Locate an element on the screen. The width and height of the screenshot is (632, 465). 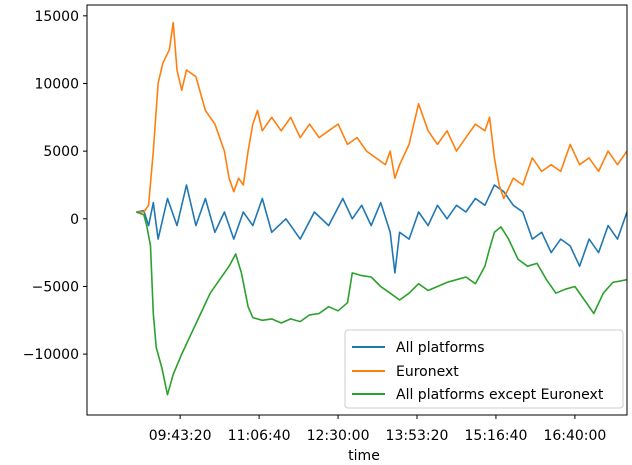
x-tick-label: 15:16:40 is located at coordinates (496, 436).